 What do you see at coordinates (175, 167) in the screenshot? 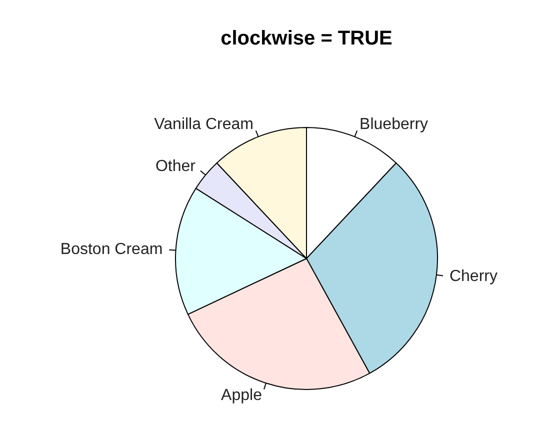
I see `slice-label: Other` at bounding box center [175, 167].